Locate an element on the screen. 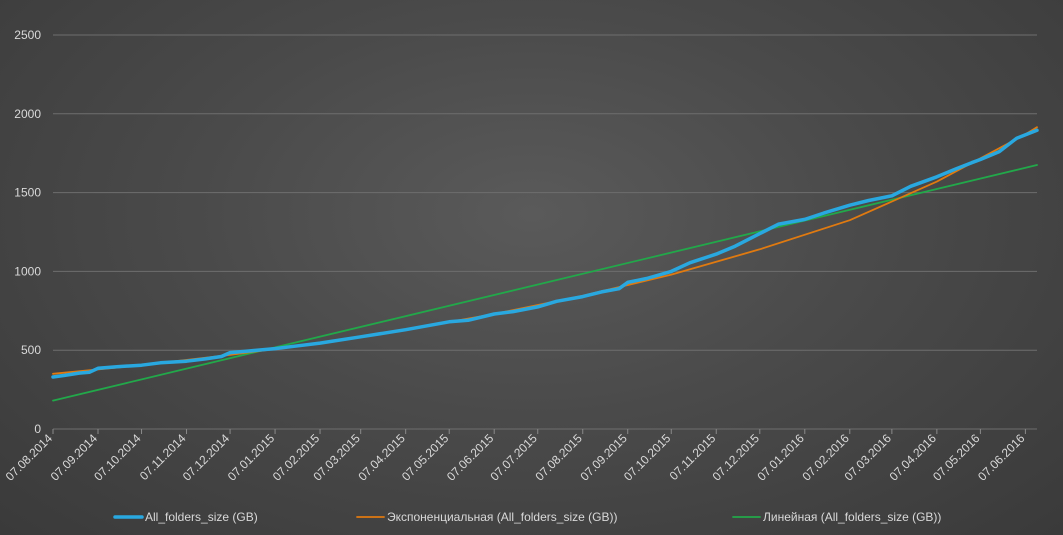 This screenshot has height=535, width=1063. y-tick-label: 1000 is located at coordinates (27, 271).